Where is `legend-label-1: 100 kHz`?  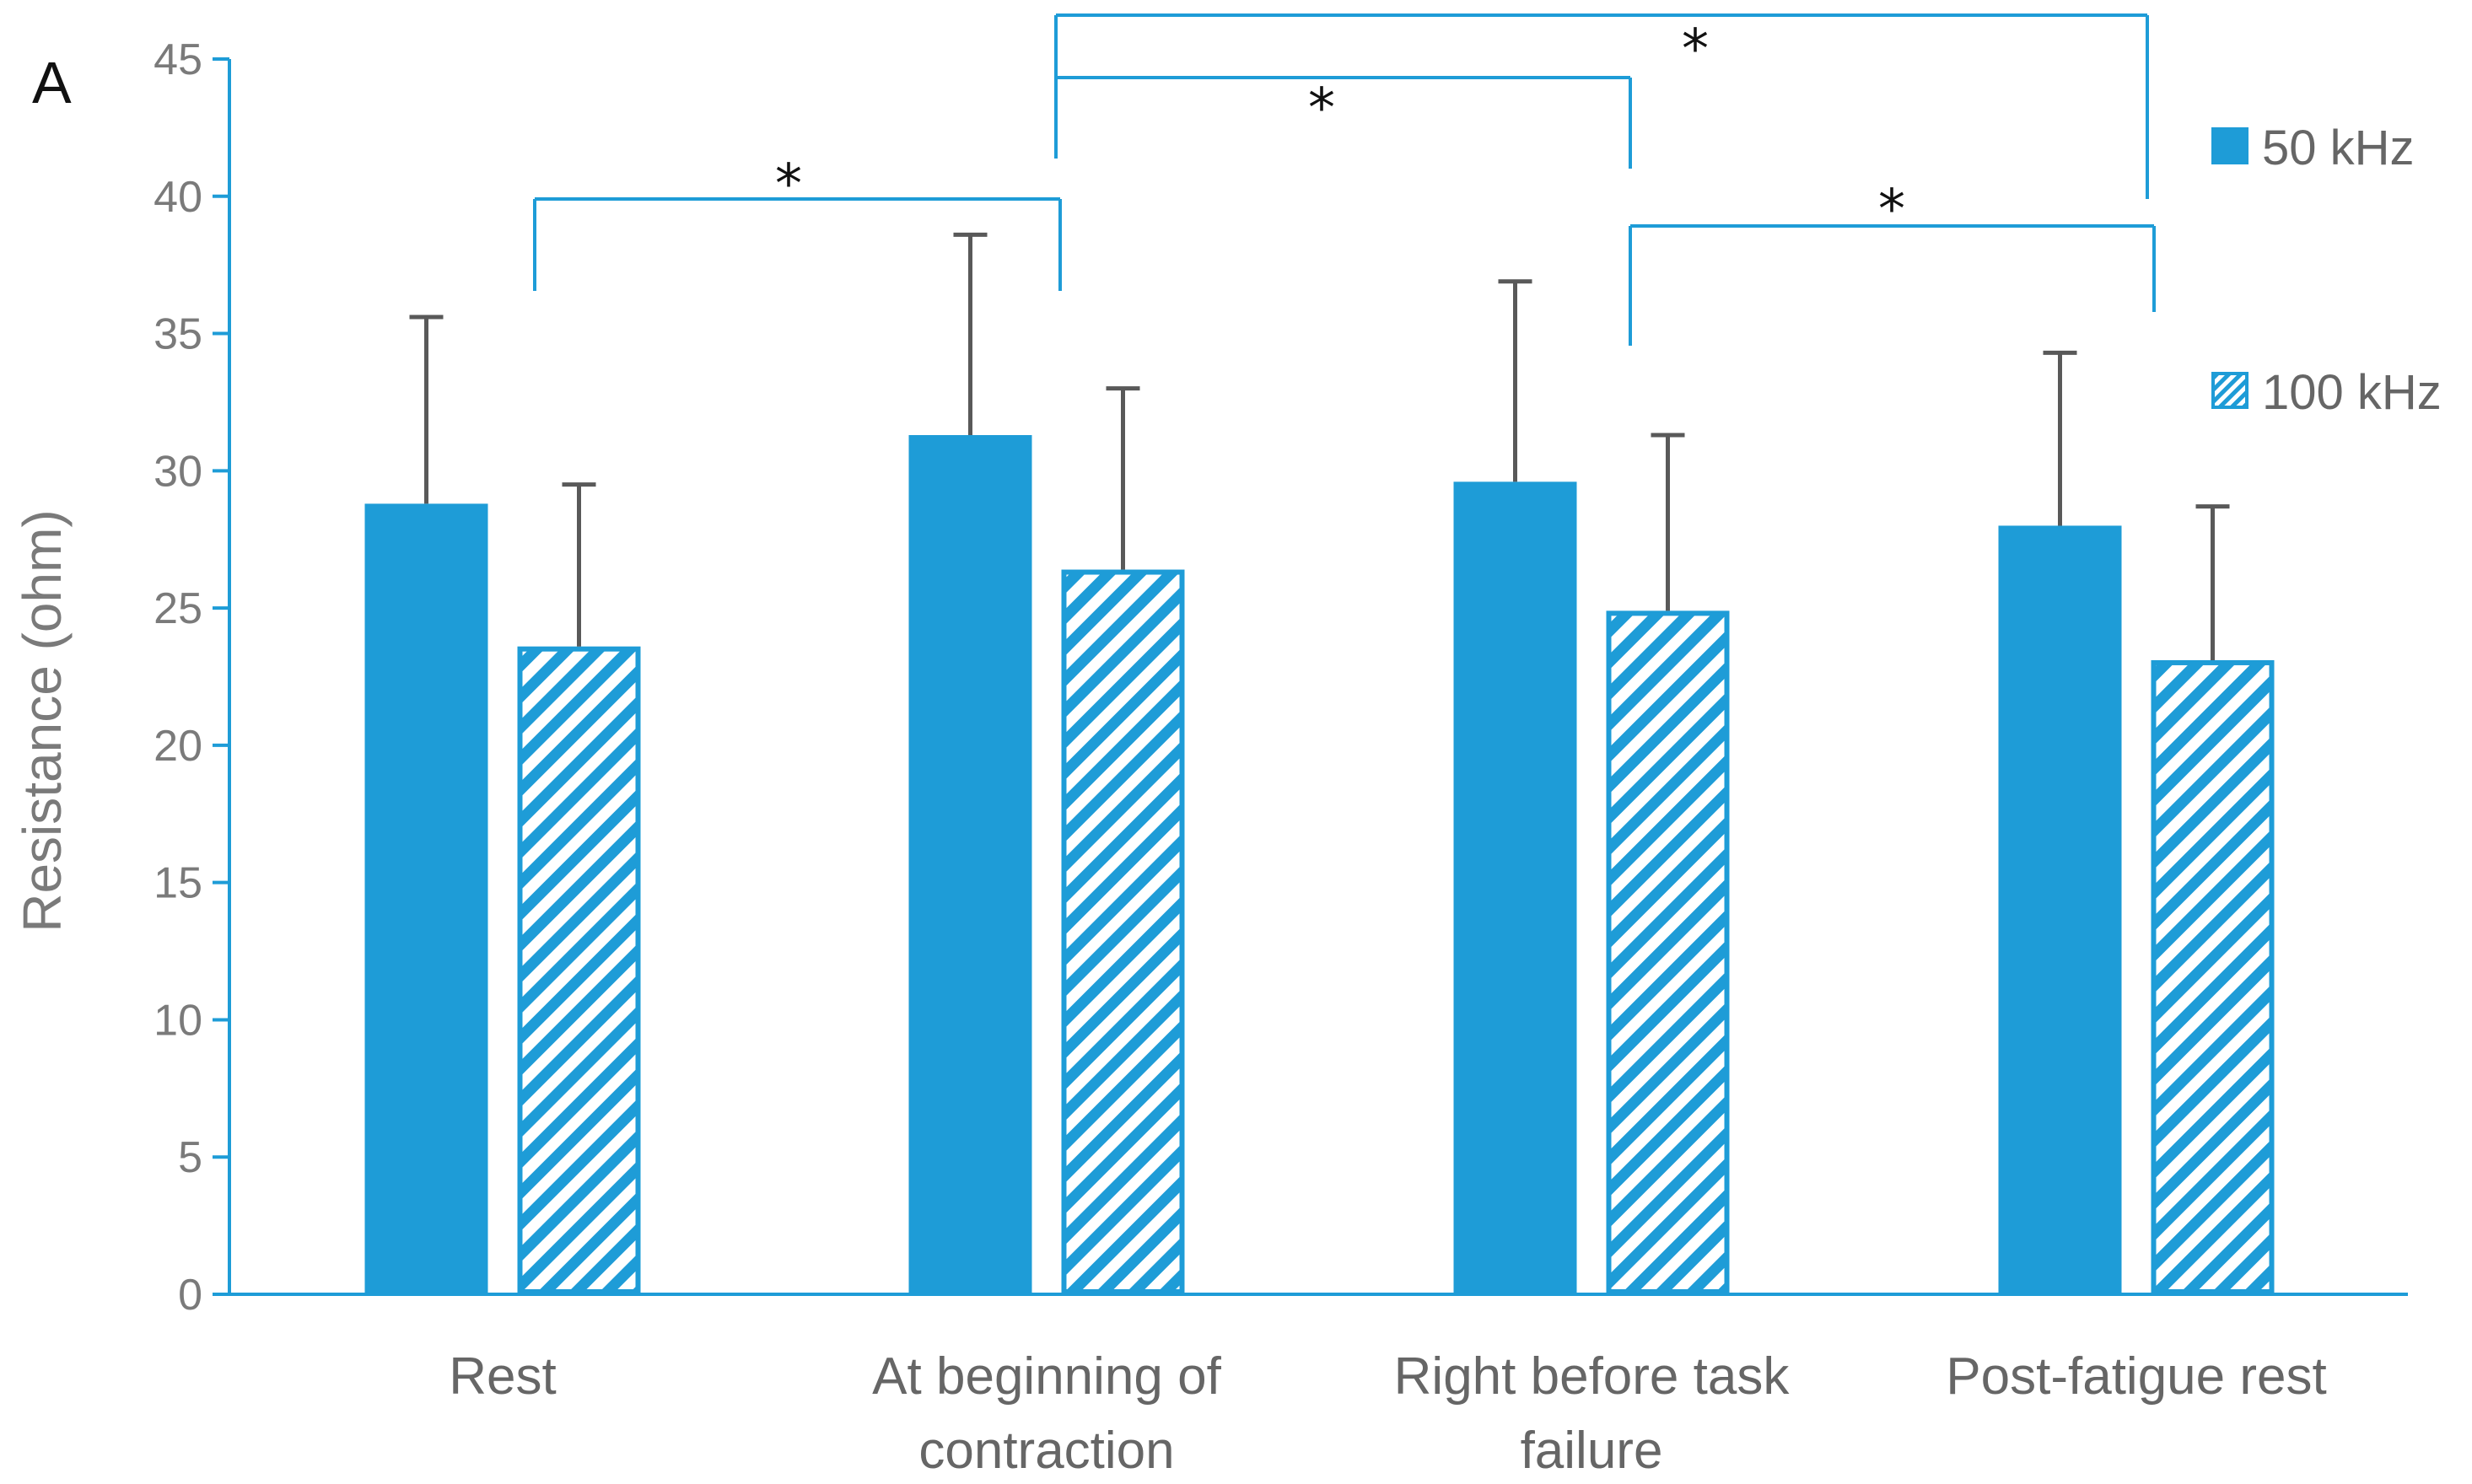
legend-label-1: 100 kHz is located at coordinates (2352, 392).